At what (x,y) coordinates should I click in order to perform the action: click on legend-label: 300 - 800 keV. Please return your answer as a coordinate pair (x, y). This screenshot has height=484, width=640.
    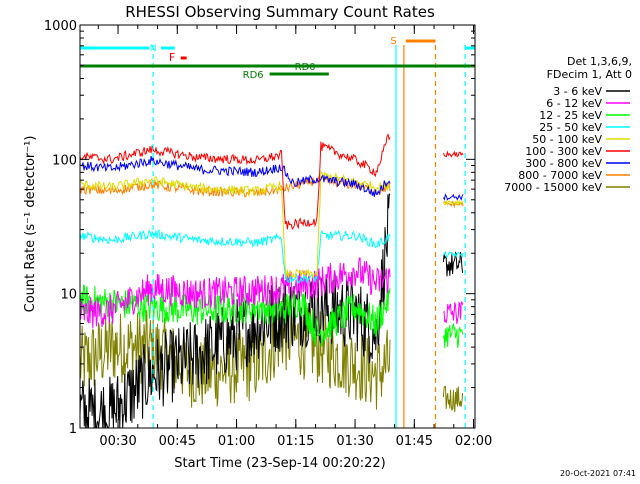
    Looking at the image, I should click on (563, 163).